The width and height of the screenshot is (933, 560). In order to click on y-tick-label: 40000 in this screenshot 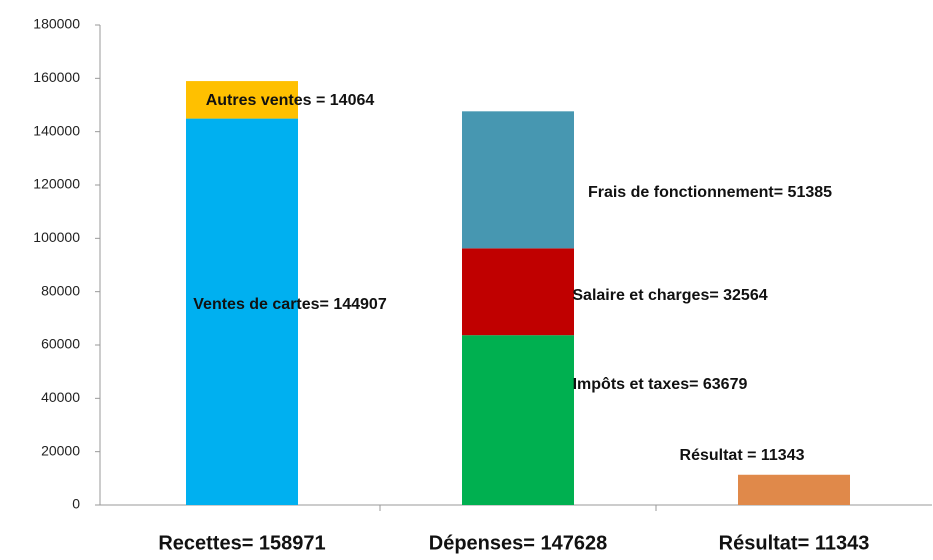, I will do `click(60, 397)`.